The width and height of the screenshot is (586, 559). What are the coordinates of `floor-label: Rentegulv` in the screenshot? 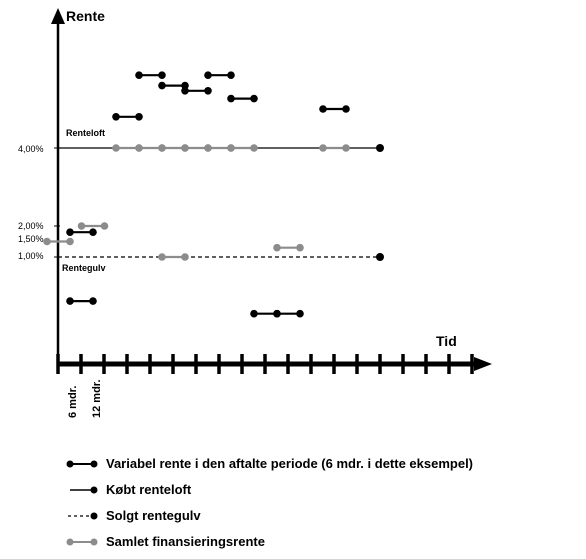 It's located at (84, 268).